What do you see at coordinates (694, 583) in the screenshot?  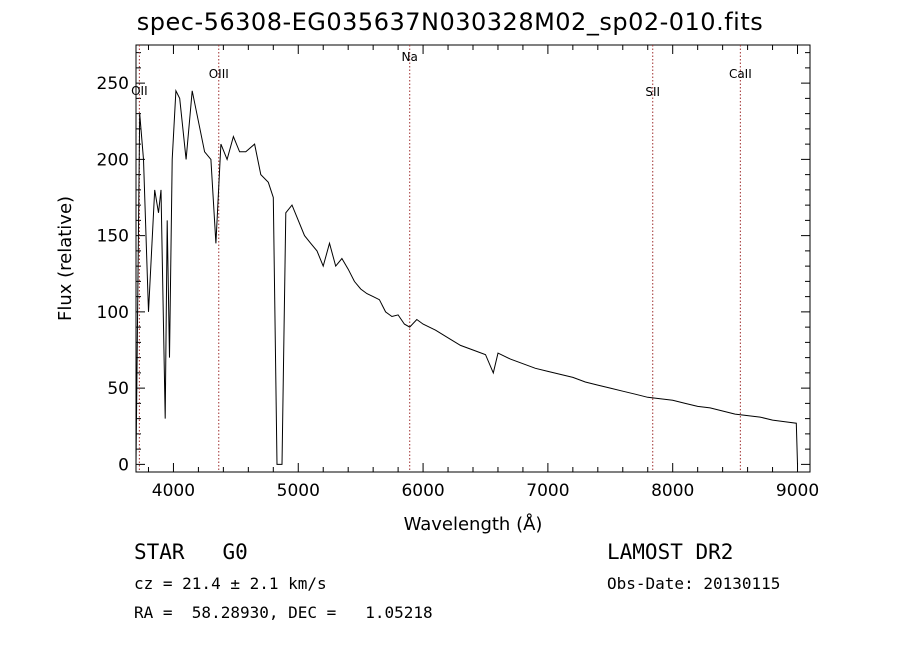 I see `obs-date-label: Obs-Date: 20130115` at bounding box center [694, 583].